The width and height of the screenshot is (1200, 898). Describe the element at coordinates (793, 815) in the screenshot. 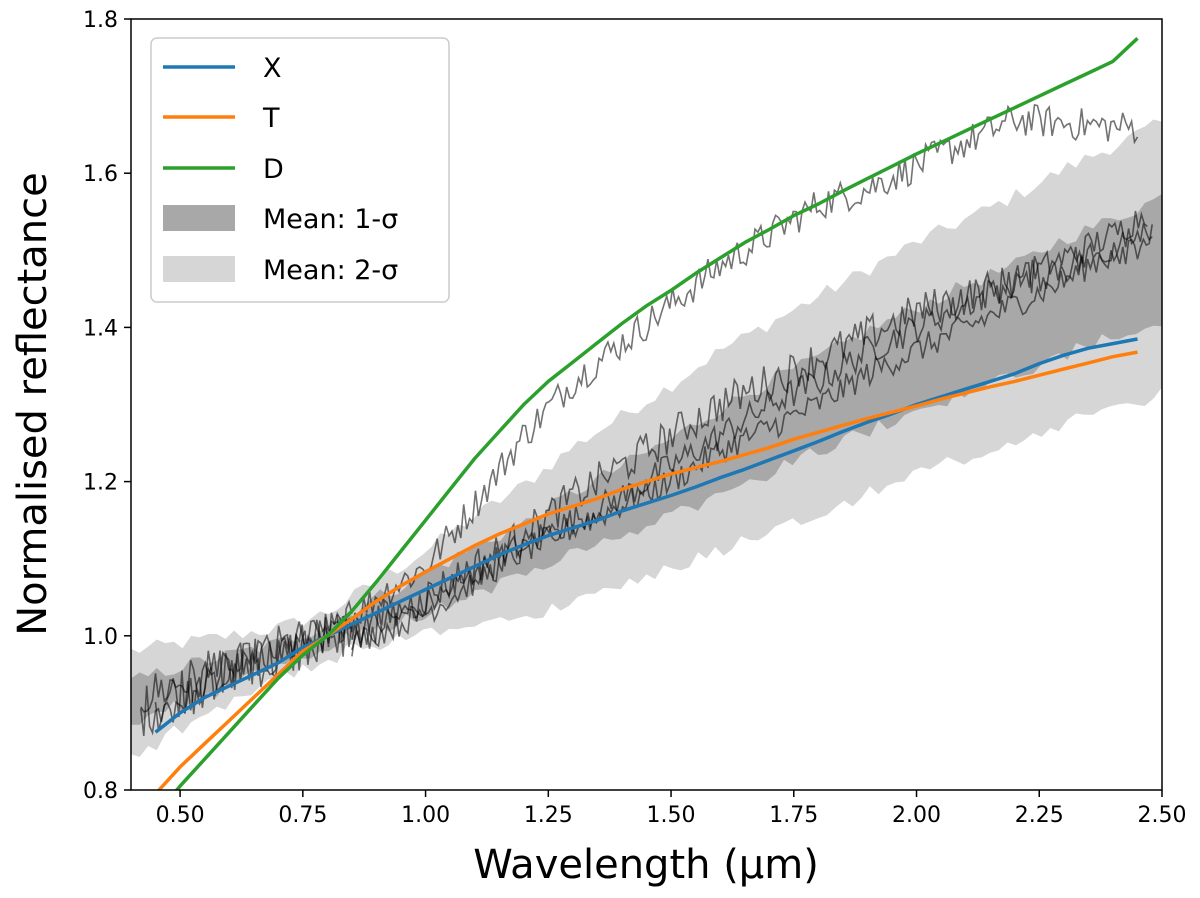

I see `x-tick-label: 1.75` at that location.